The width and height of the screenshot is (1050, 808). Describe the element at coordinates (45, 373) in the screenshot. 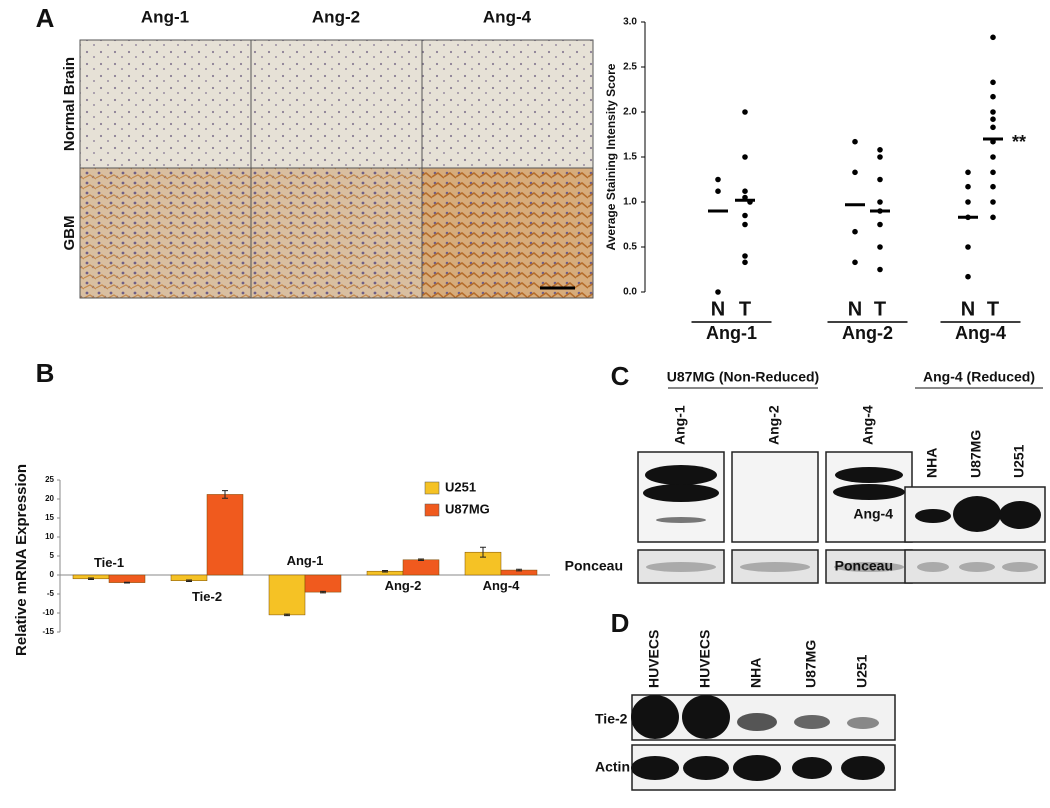

I see `panel-label: B` at that location.